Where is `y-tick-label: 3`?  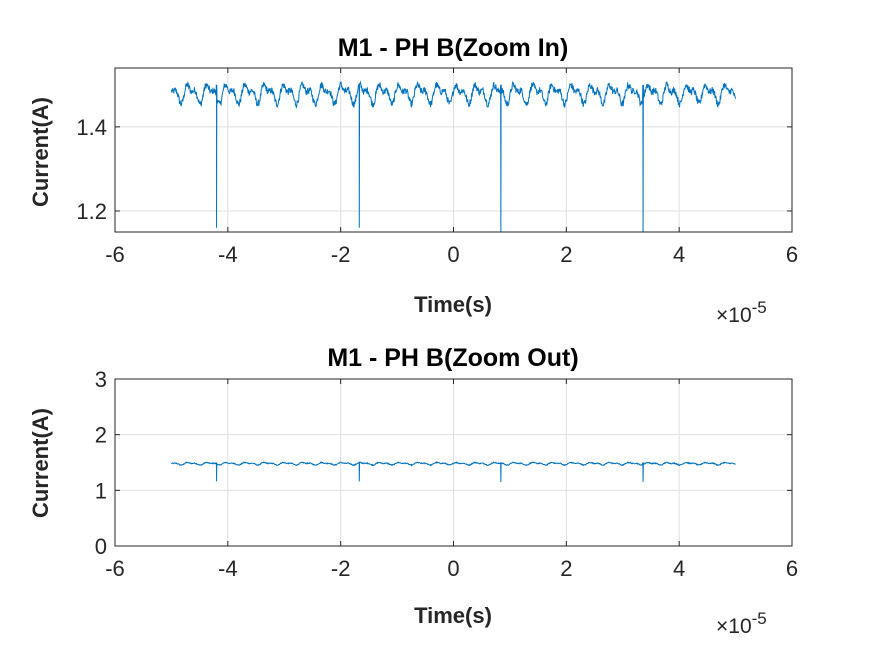
y-tick-label: 3 is located at coordinates (101, 379).